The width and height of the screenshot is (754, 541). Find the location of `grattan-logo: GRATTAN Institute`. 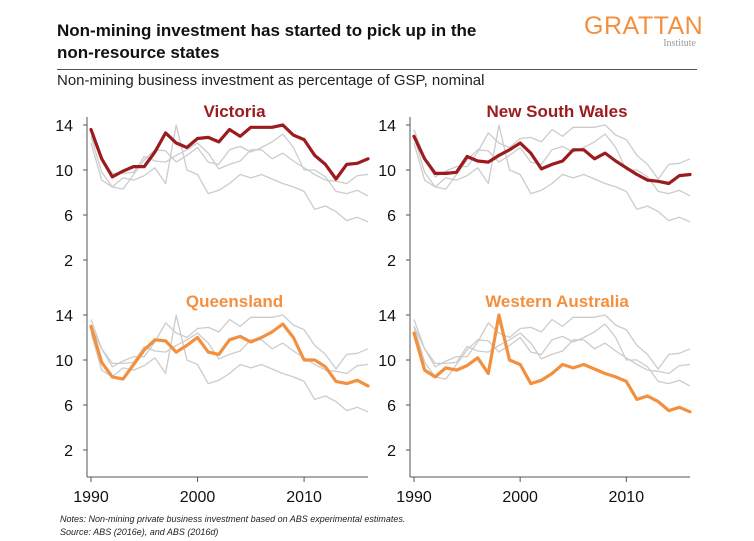

grattan-logo: GRATTAN Institute is located at coordinates (644, 30).